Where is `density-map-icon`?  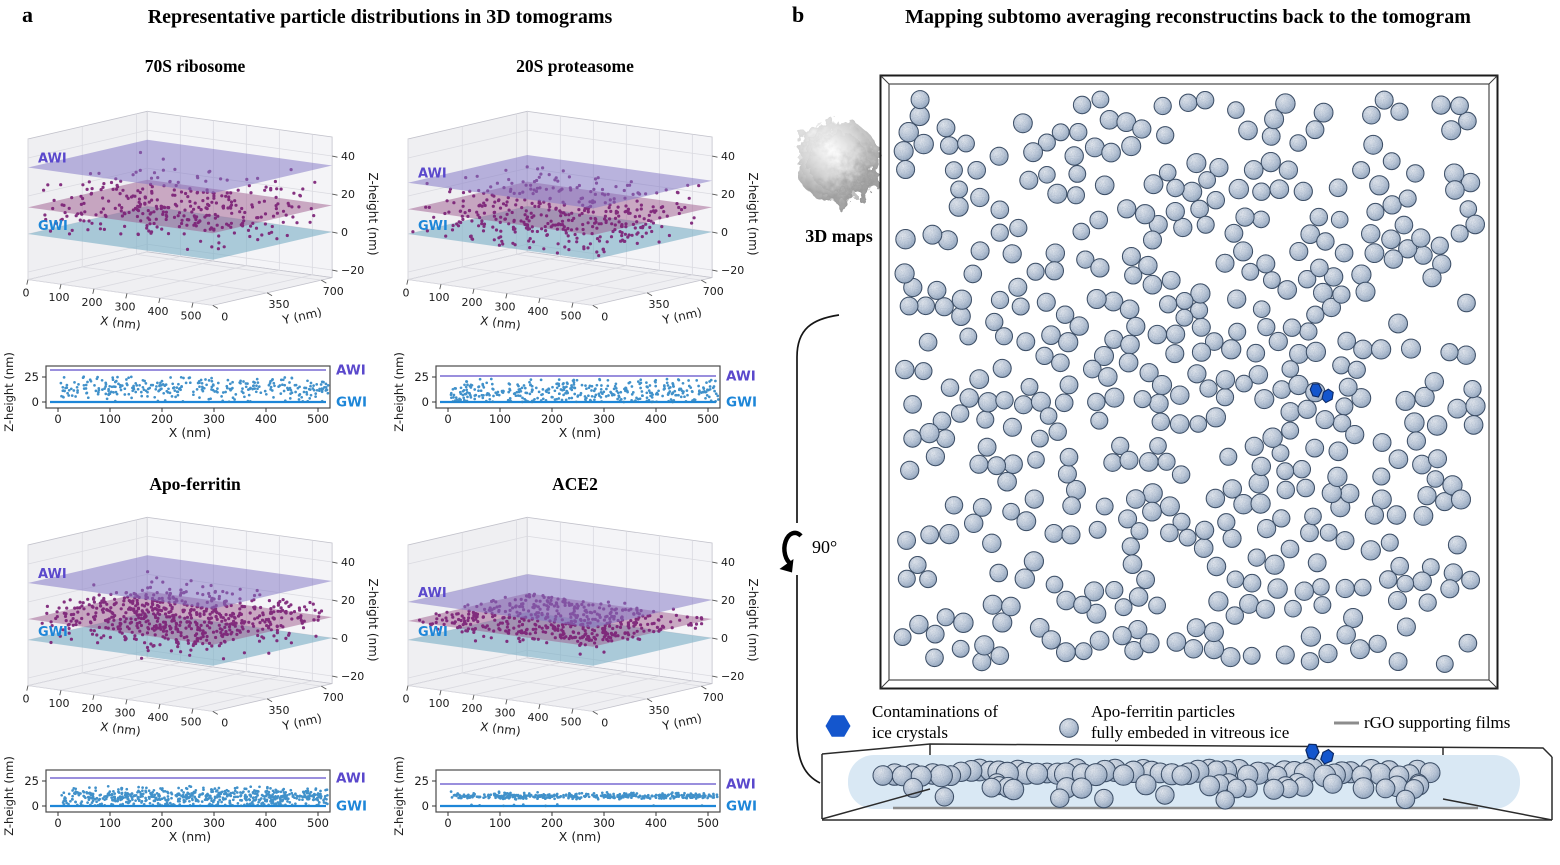
density-map-icon is located at coordinates (838, 162).